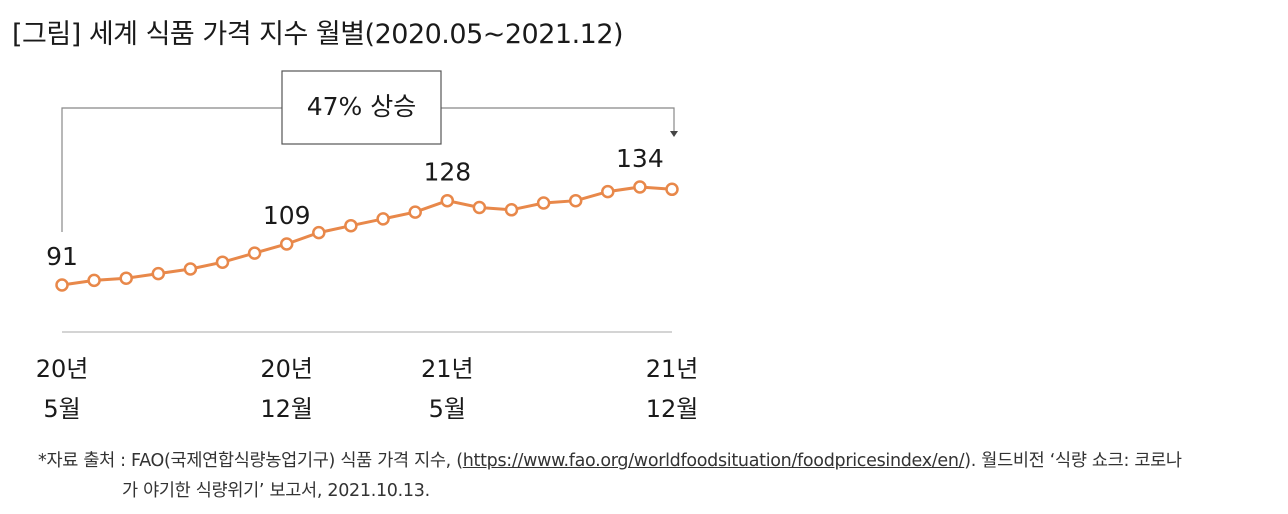  Describe the element at coordinates (318, 34) in the screenshot. I see `chart-title: [그림] 세계 식품 가격 지수 월별(2020.05~2021.12)` at that location.